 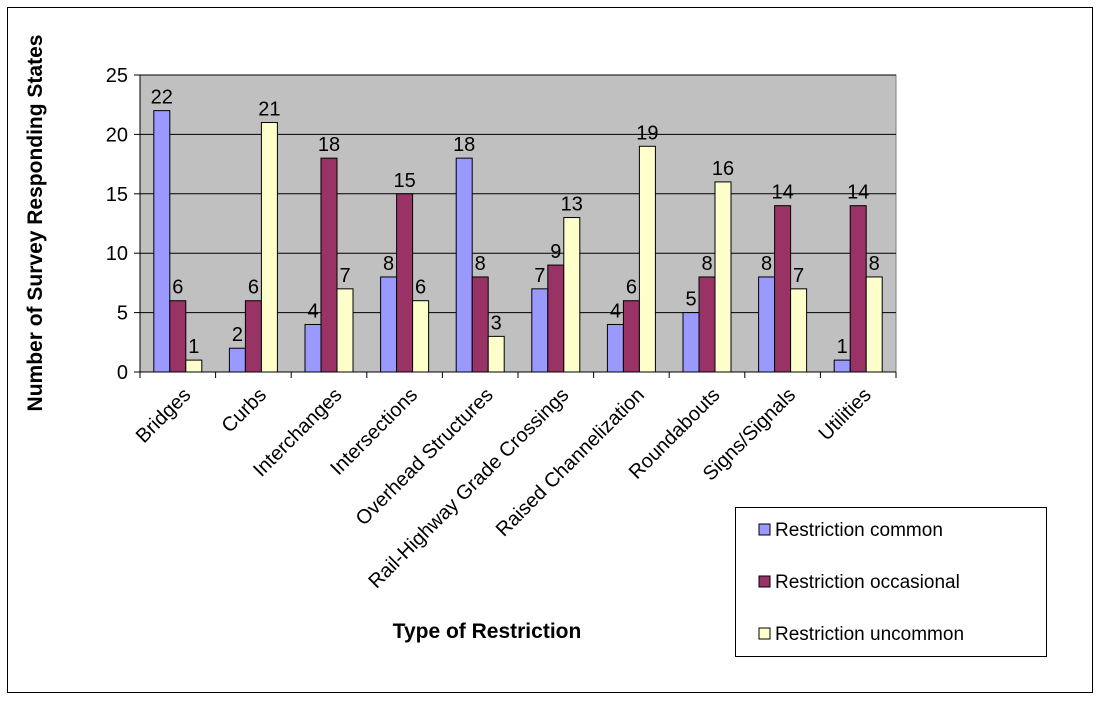 I want to click on legend-box, so click(x=891, y=582).